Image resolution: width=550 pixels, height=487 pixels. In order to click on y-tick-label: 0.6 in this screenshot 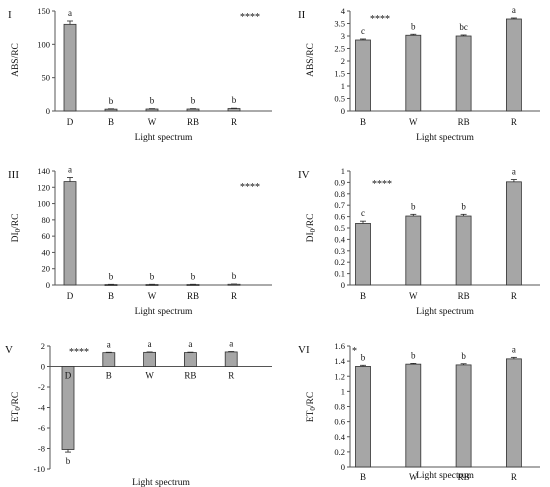, I will do `click(339, 422)`.